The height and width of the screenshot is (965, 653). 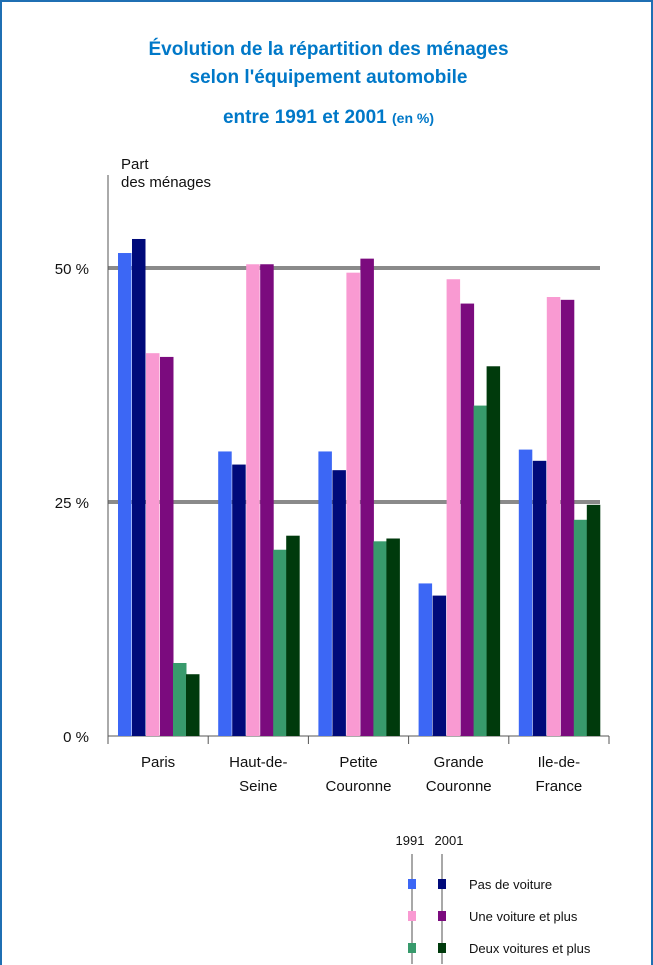 I want to click on chart-title-line-1: Évolution de la répartition des ménages, so click(x=328, y=49).